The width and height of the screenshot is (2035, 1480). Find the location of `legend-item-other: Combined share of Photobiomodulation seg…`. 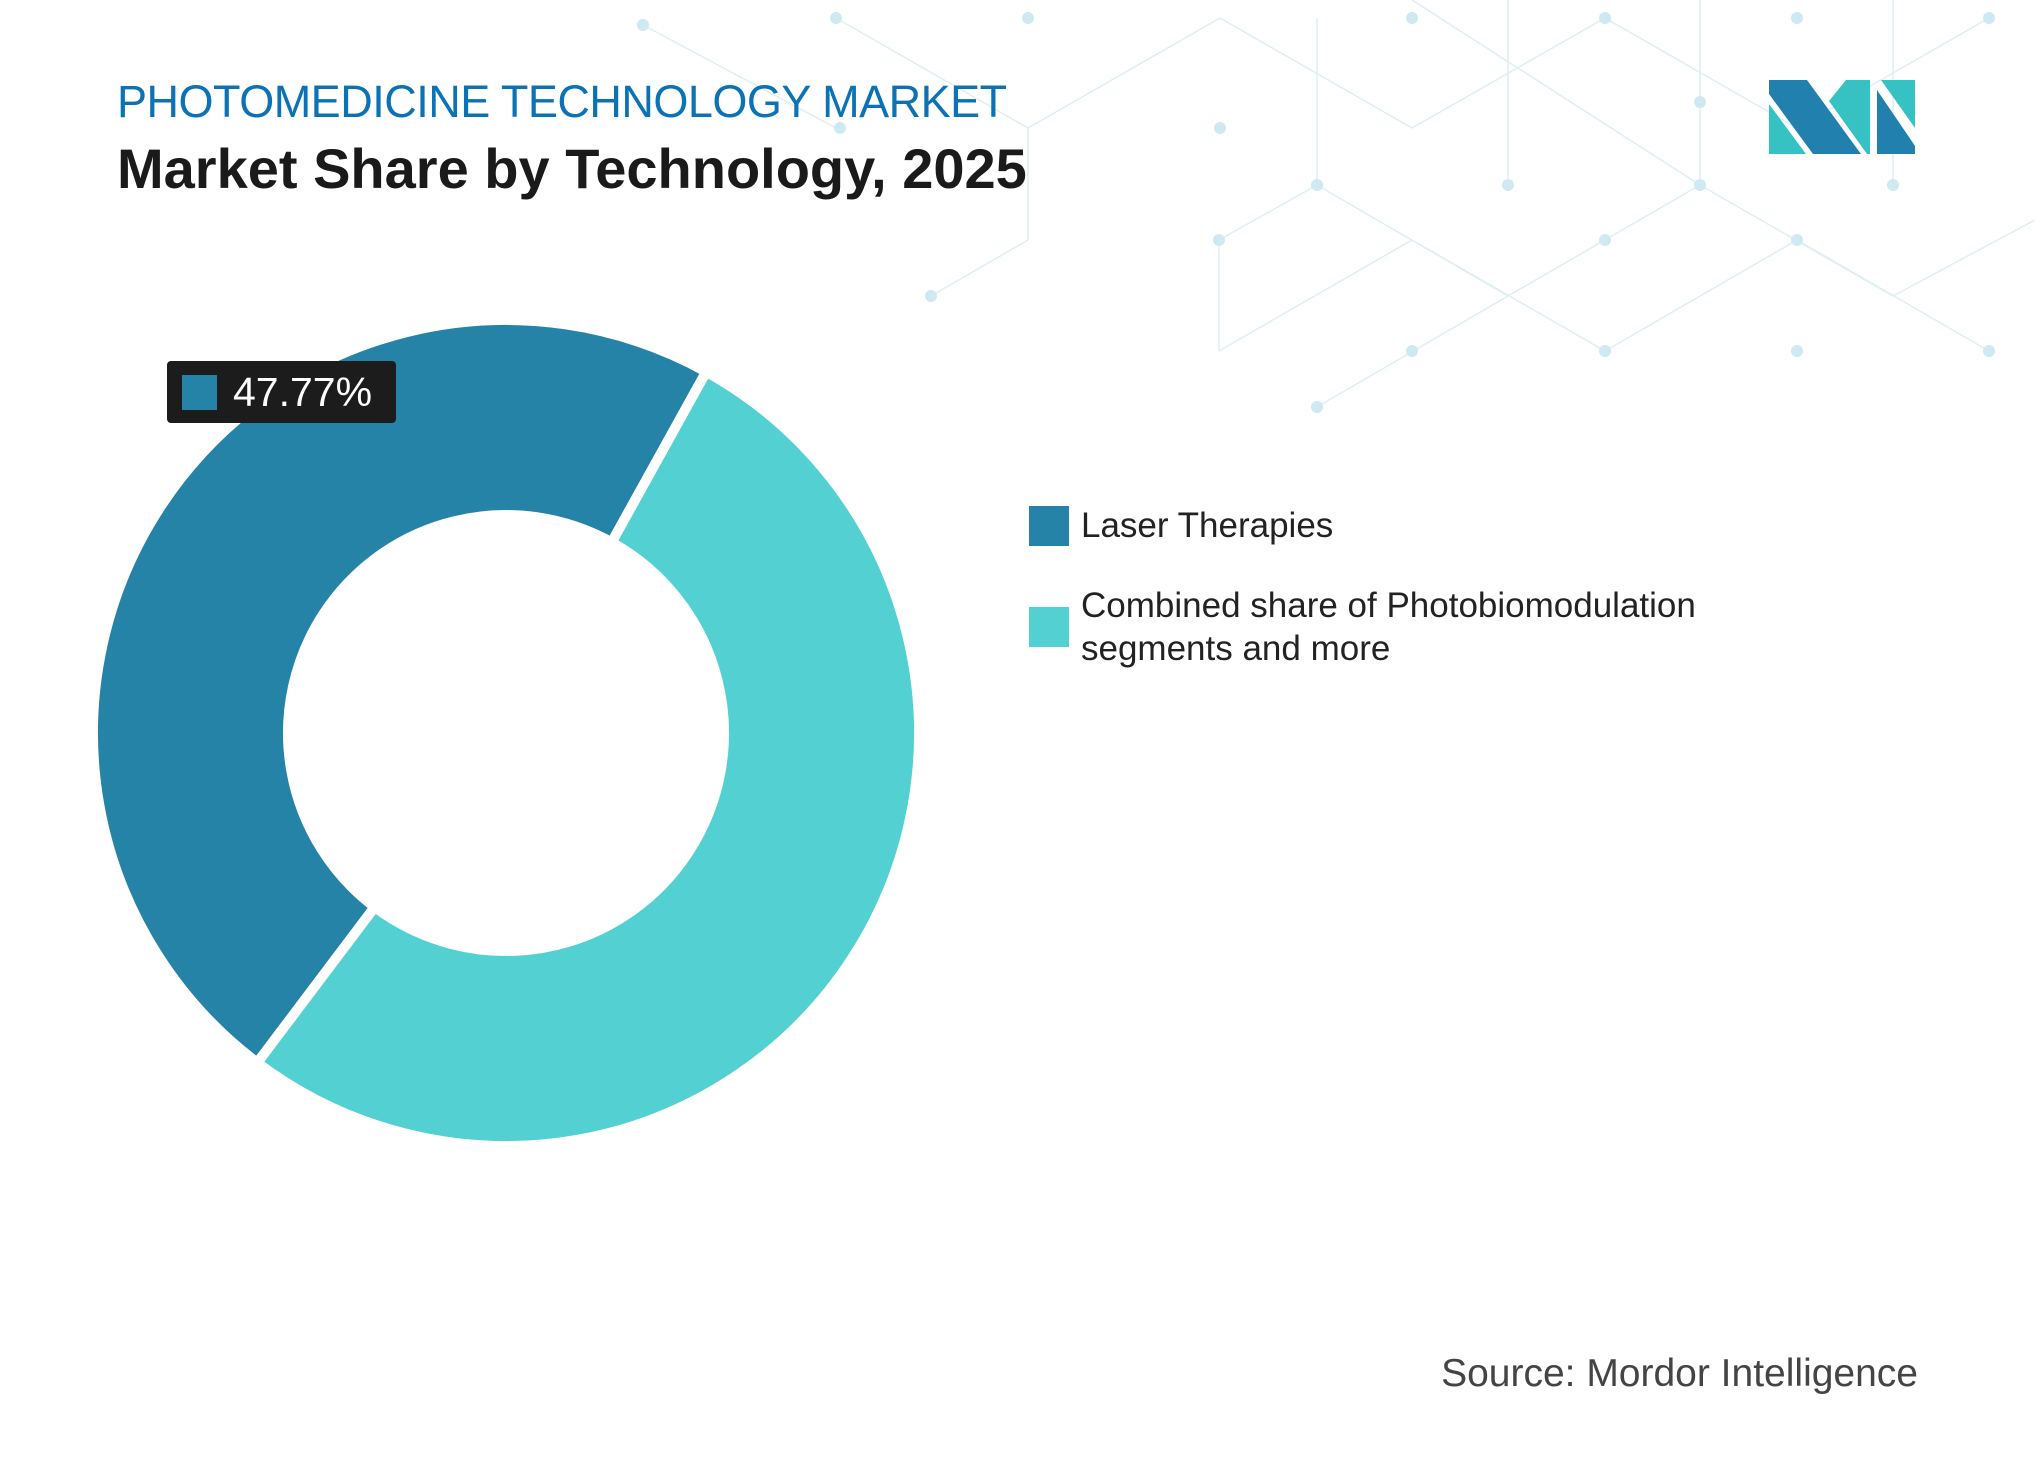

legend-item-other: Combined share of Photobiomodulation seg… is located at coordinates (1375, 627).